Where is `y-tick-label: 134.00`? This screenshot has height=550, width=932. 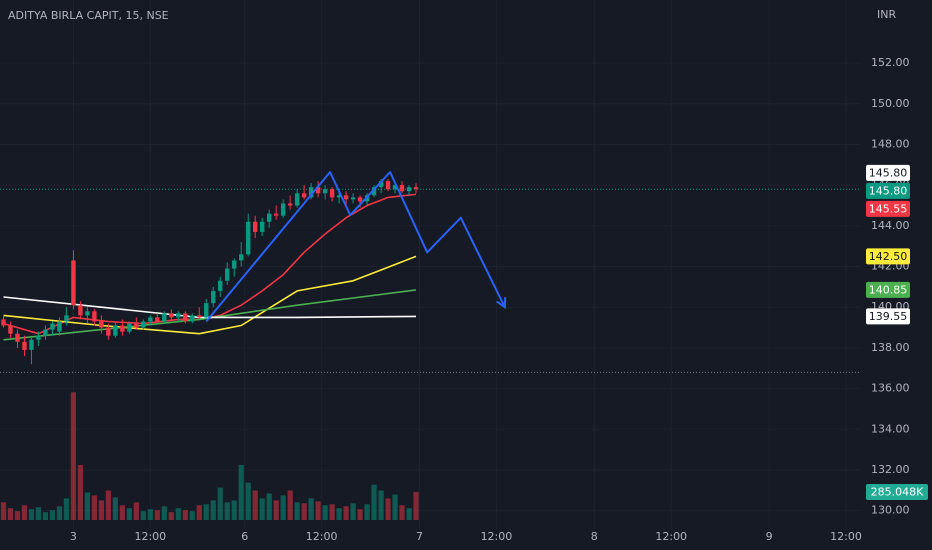 y-tick-label: 134.00 is located at coordinates (890, 428).